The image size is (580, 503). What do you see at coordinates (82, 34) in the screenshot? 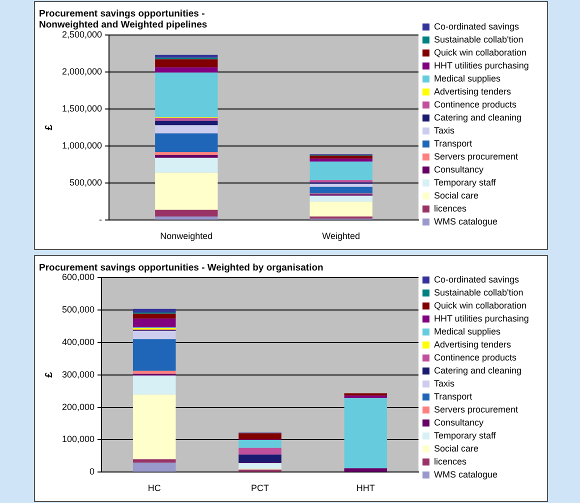
I see `y-tick-label: 2,500,000` at bounding box center [82, 34].